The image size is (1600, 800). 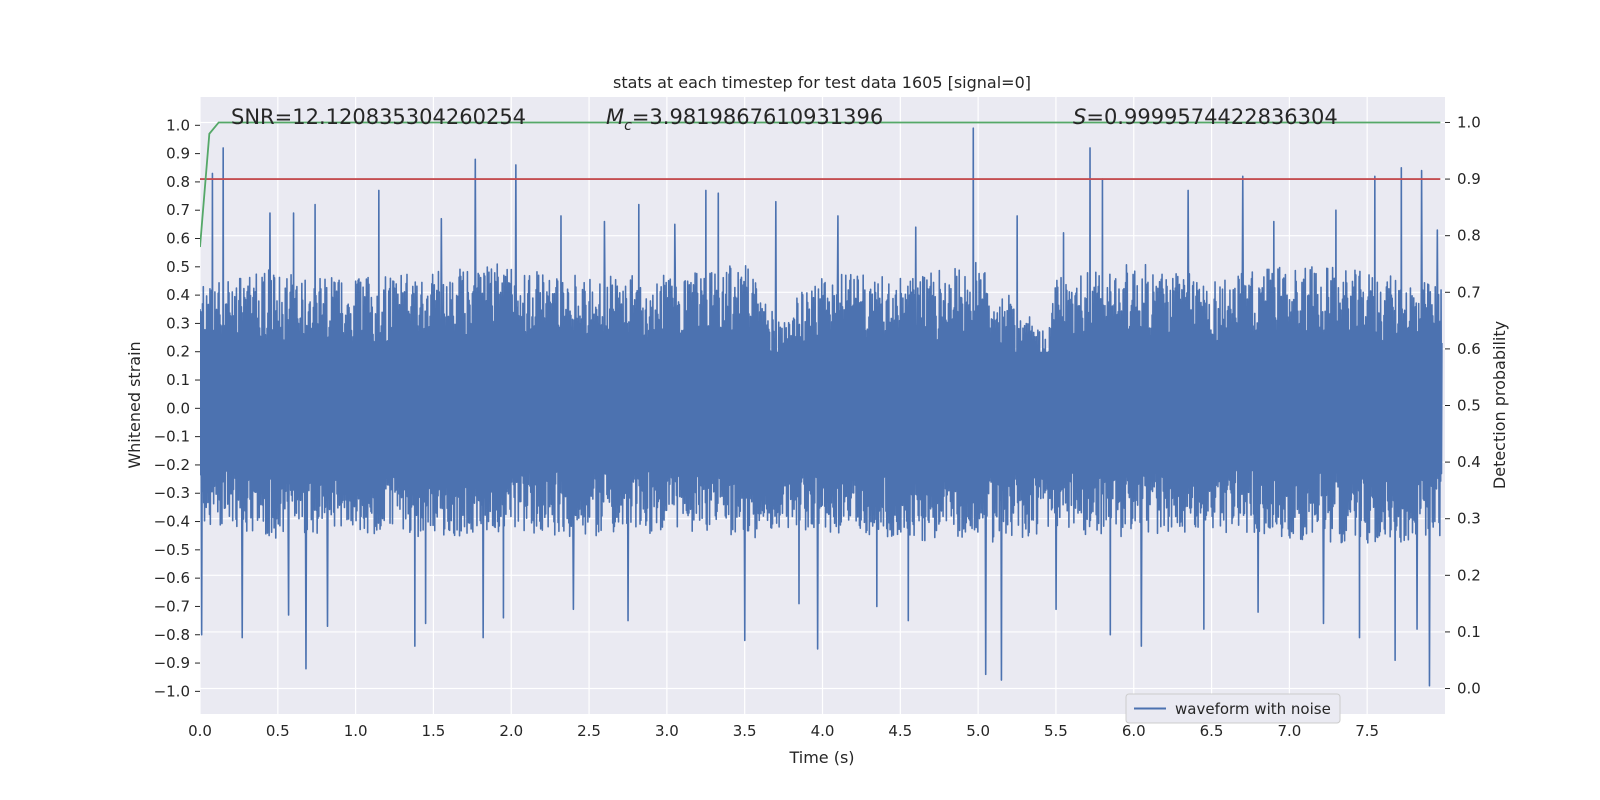 I want to click on y2-tick-label: 0.3, so click(x=1469, y=519).